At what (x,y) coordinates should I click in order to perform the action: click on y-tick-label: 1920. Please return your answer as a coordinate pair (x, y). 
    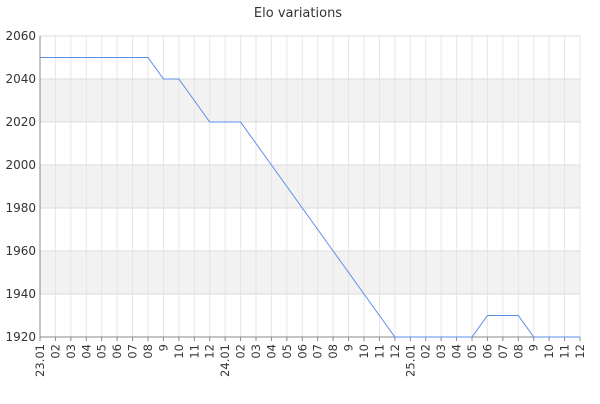
    Looking at the image, I should click on (20, 337).